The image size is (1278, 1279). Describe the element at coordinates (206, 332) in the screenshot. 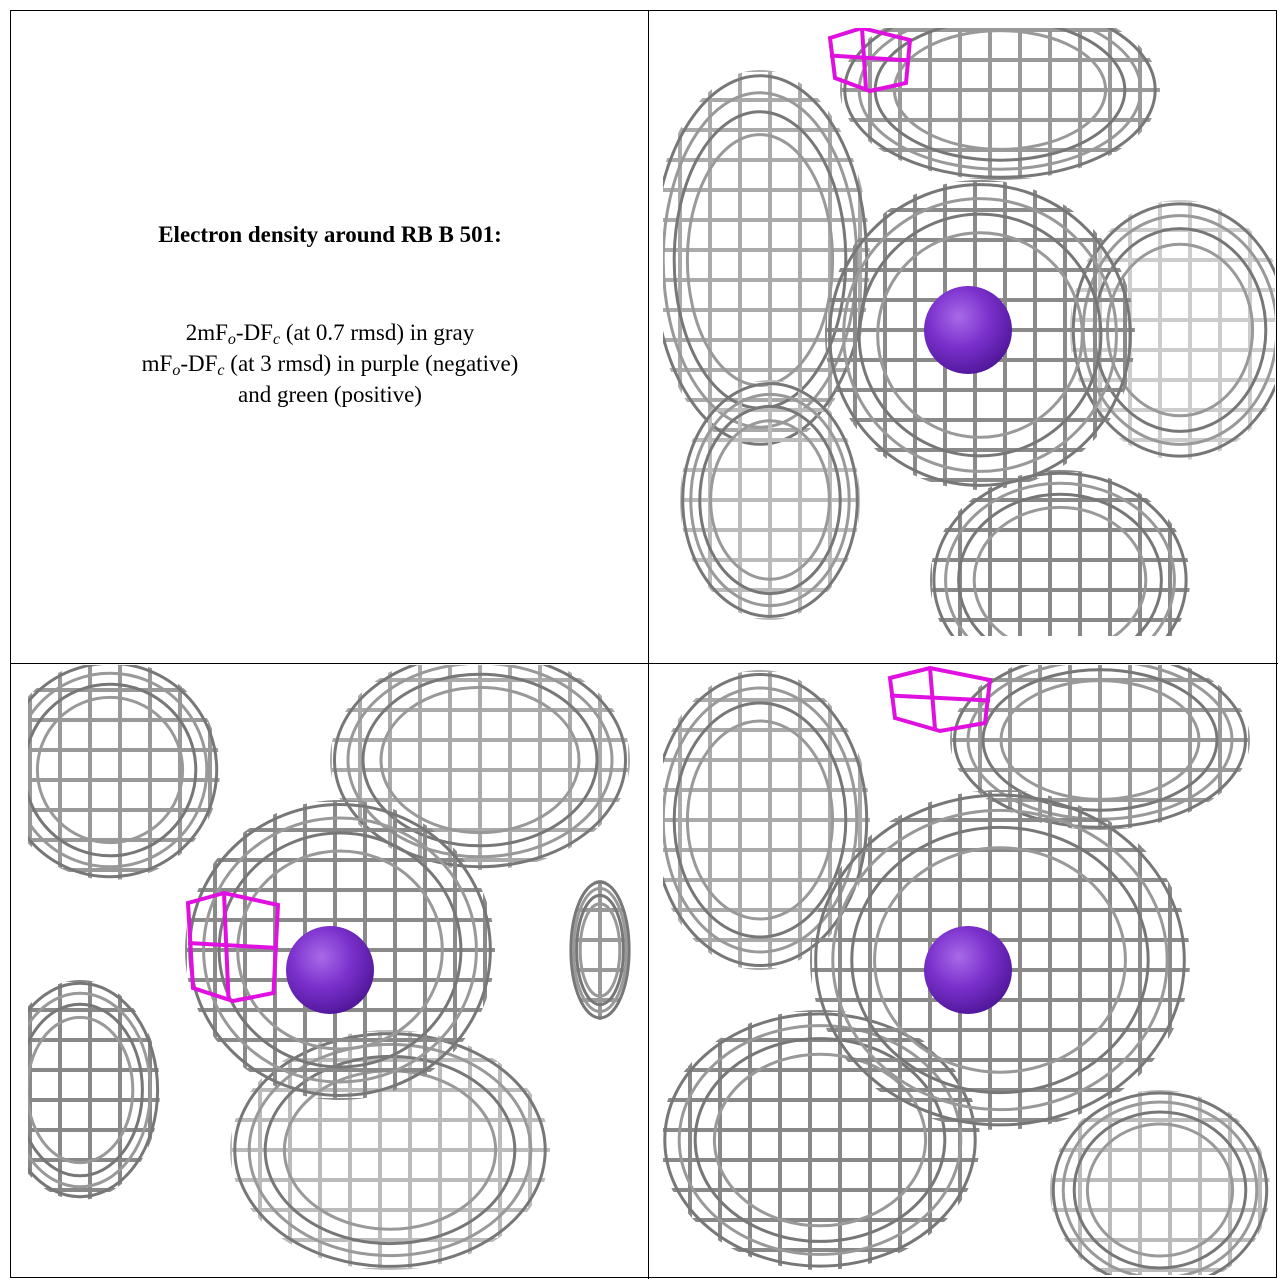

I see `caption-text: 2mF` at that location.